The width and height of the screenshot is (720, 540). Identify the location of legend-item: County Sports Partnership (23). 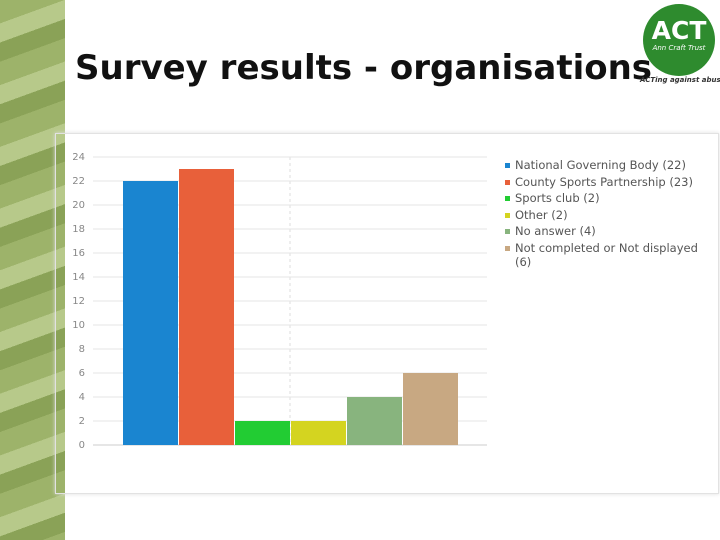
(605, 182).